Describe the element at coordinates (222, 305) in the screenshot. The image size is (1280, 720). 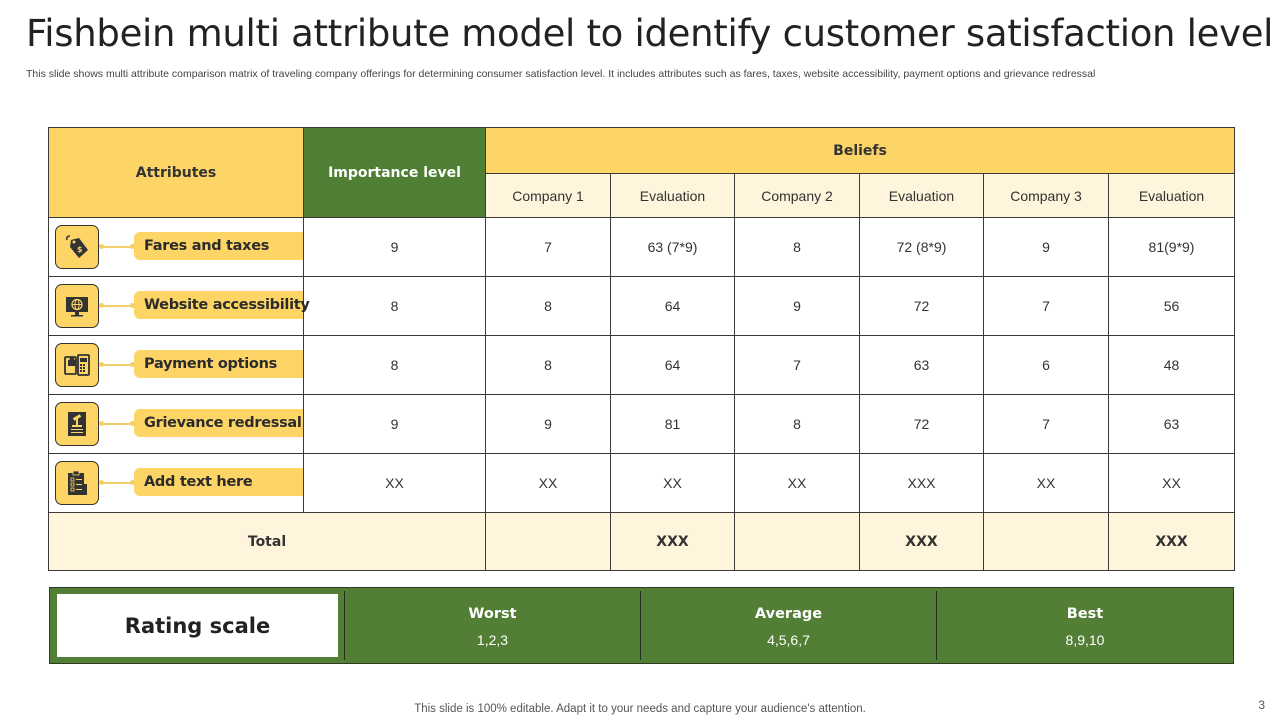
I see `attribute-label: Website accessibility` at that location.